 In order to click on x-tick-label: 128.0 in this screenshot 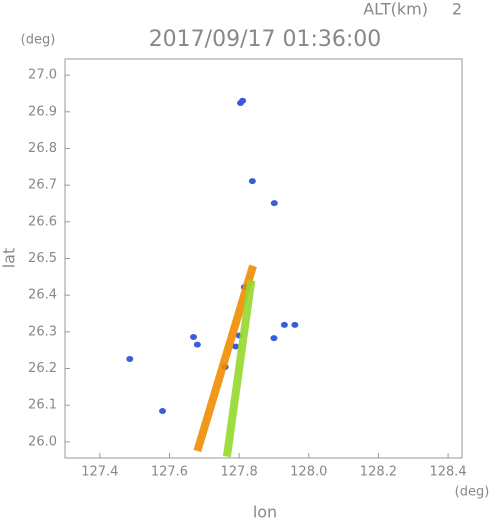, I will do `click(308, 472)`.